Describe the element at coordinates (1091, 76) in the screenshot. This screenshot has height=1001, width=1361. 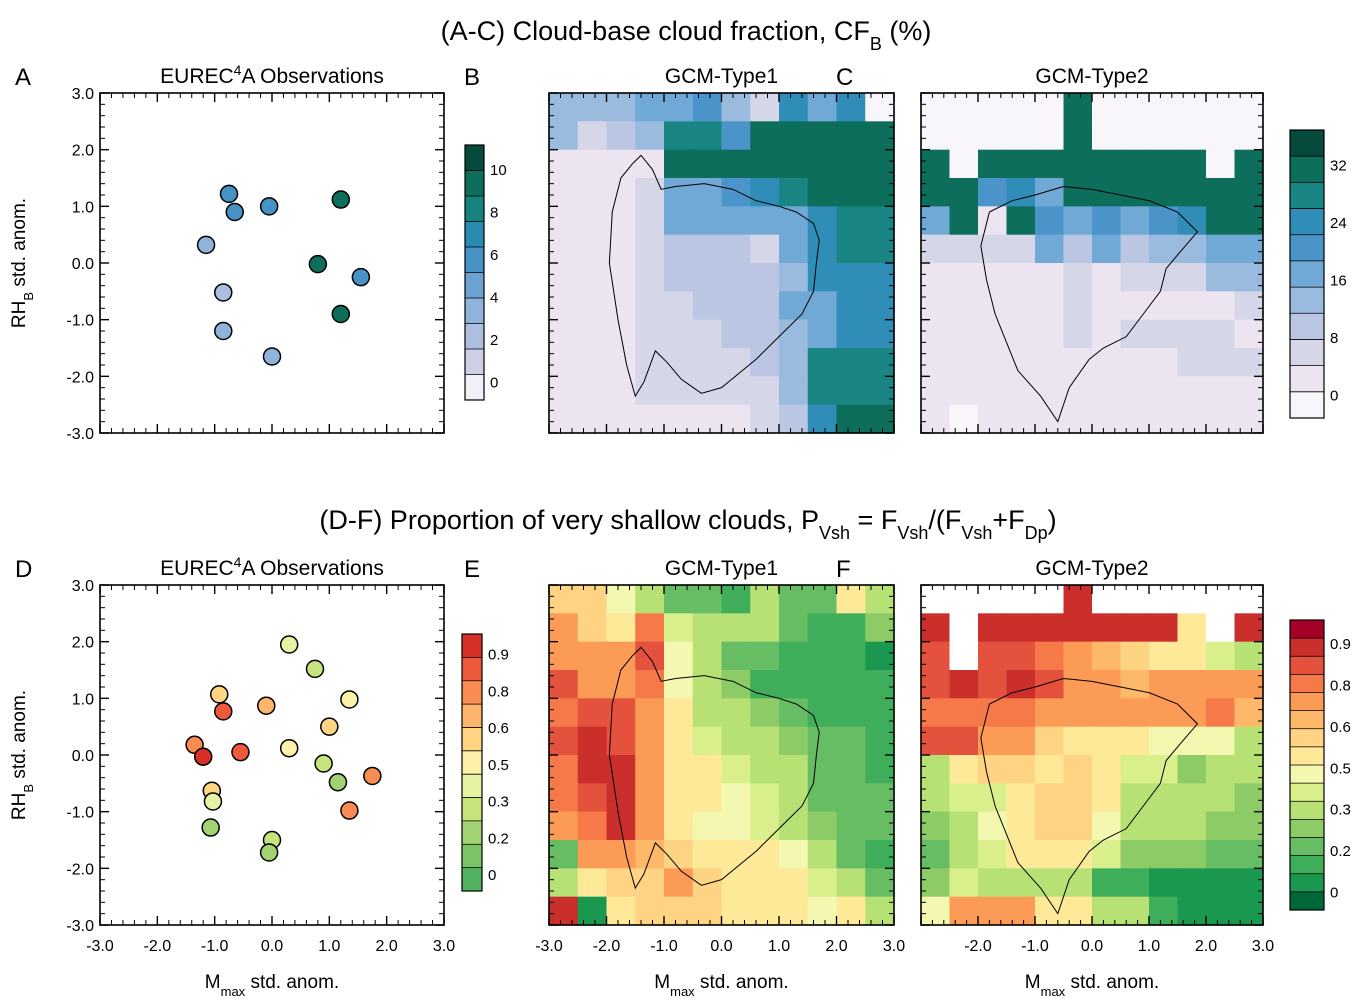
I see `panel-title: GCM-Type2` at that location.